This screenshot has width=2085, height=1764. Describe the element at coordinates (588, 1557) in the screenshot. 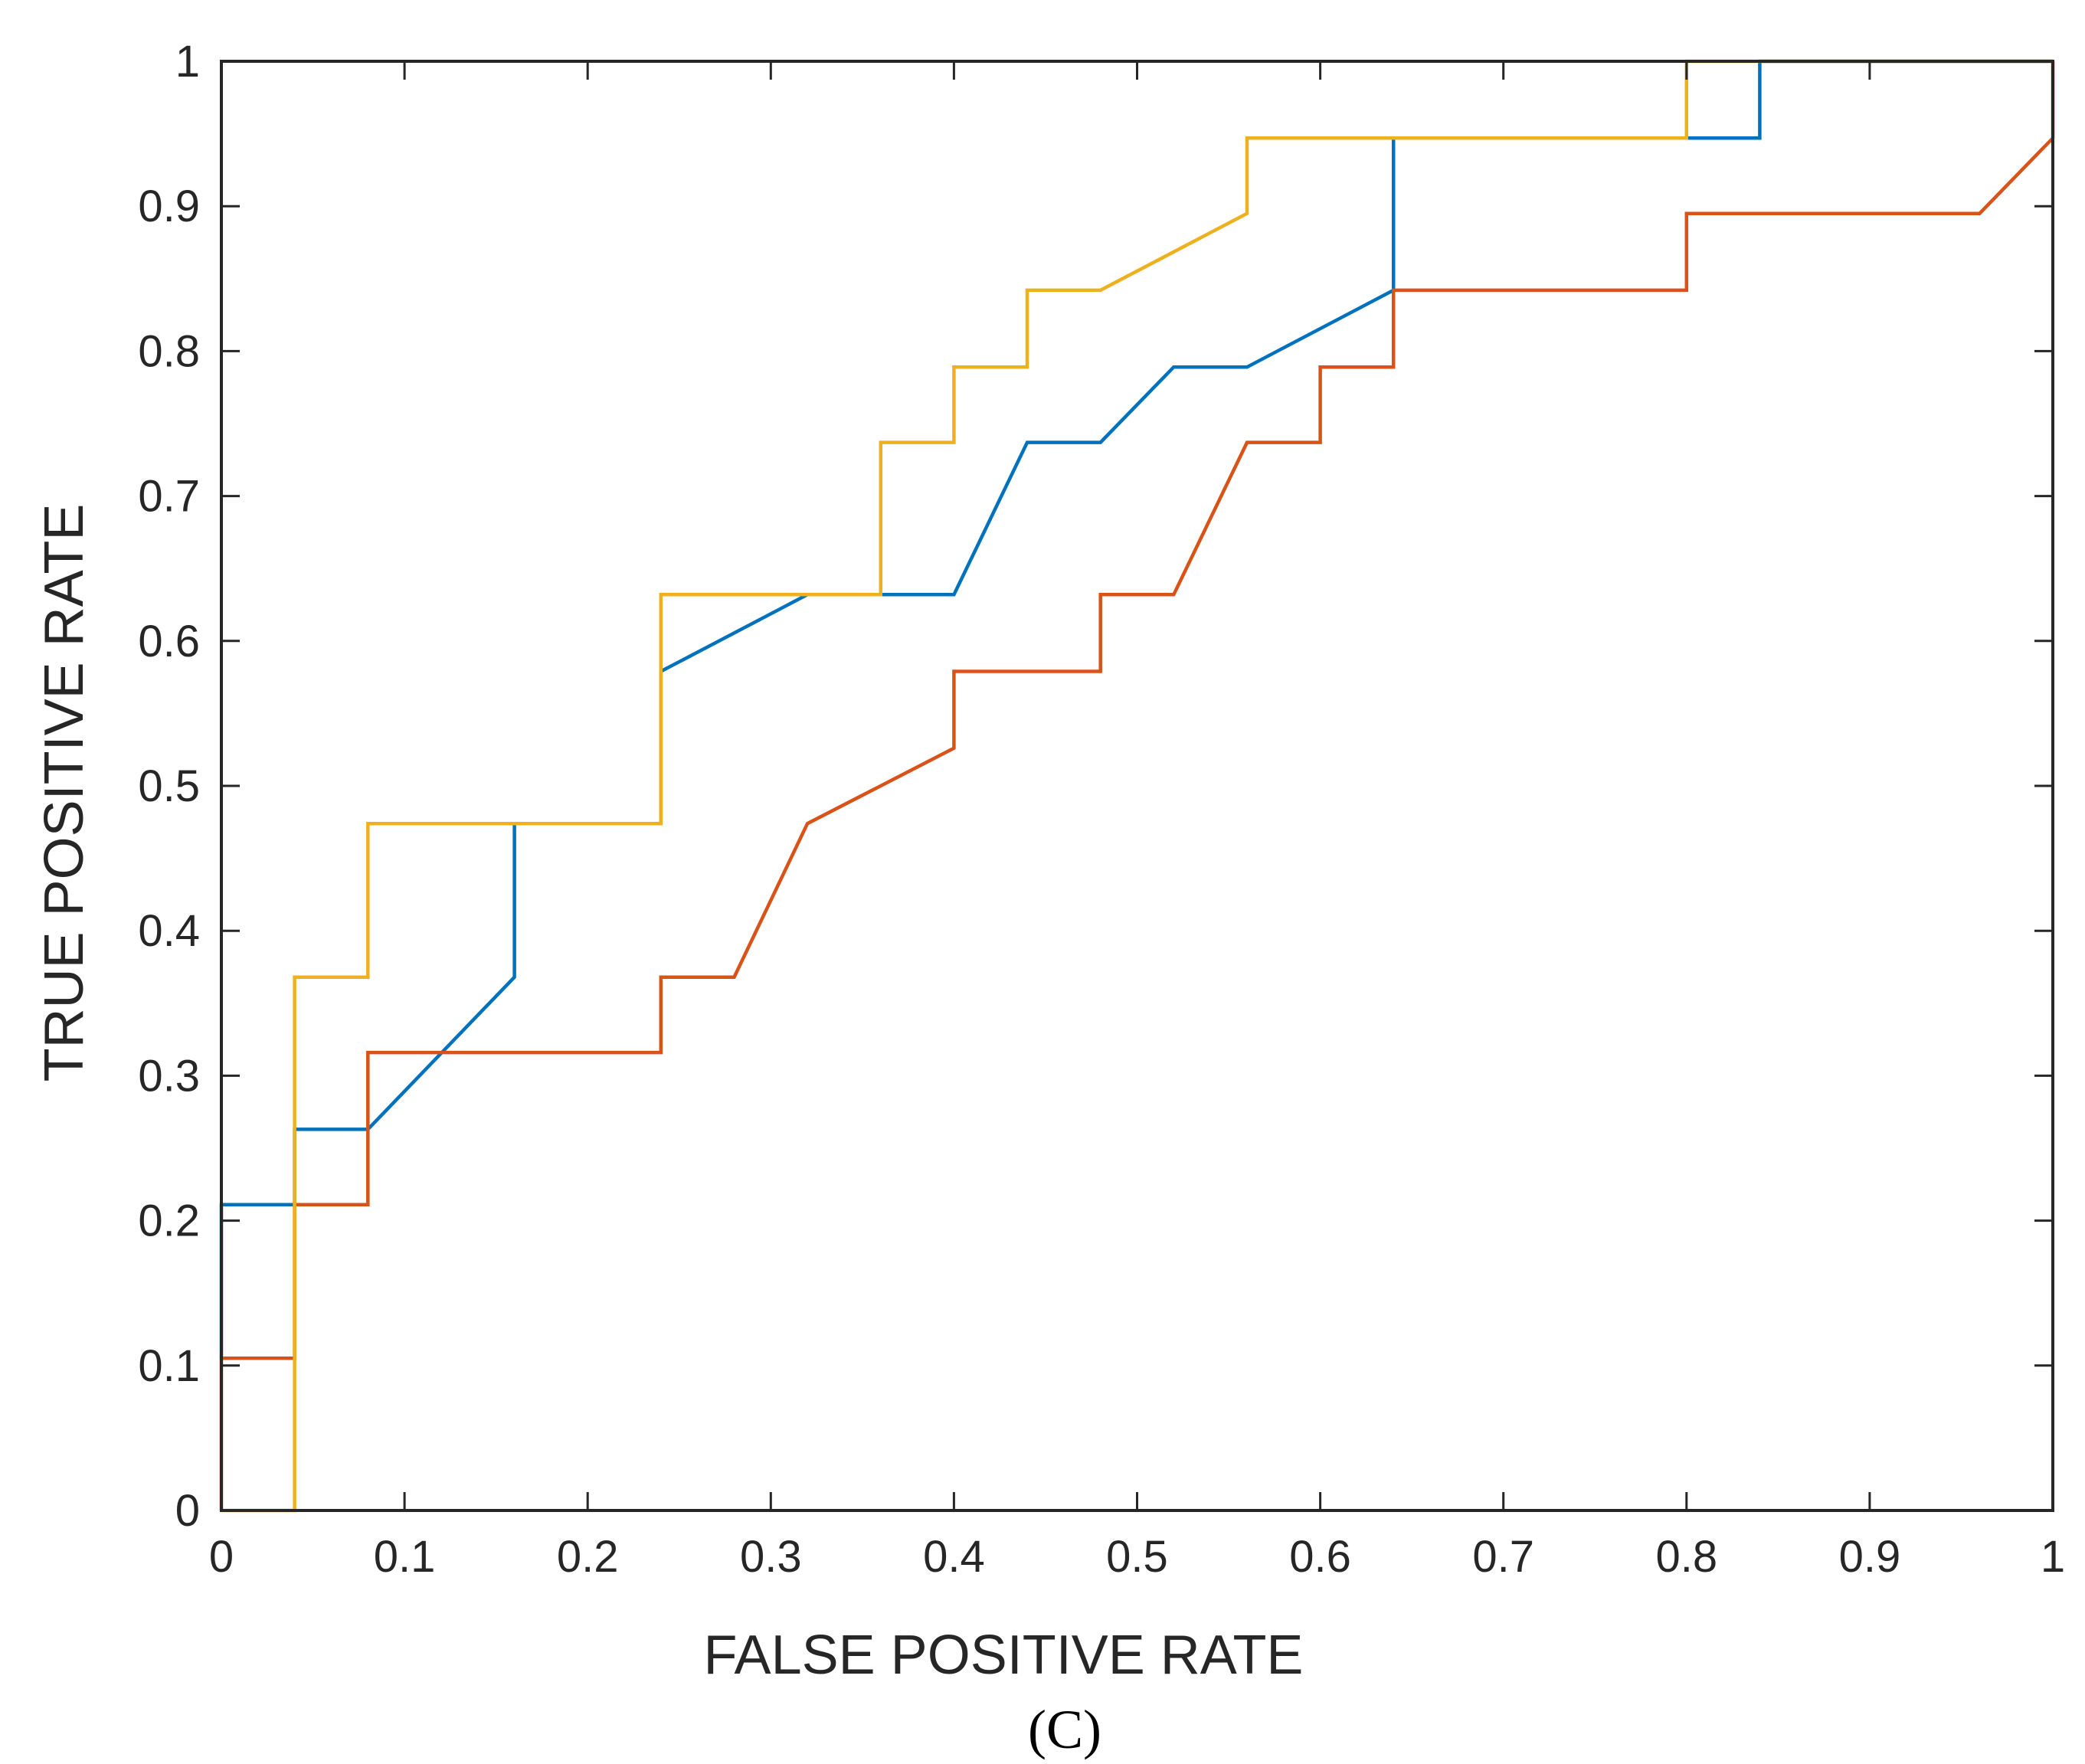

I see `x-tick-label: 0.2` at that location.